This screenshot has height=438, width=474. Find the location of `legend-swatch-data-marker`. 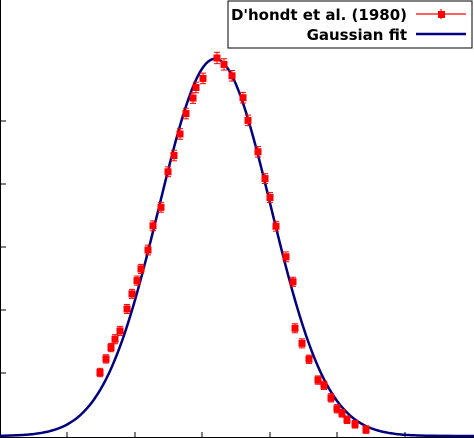

legend-swatch-data-marker is located at coordinates (441, 14).